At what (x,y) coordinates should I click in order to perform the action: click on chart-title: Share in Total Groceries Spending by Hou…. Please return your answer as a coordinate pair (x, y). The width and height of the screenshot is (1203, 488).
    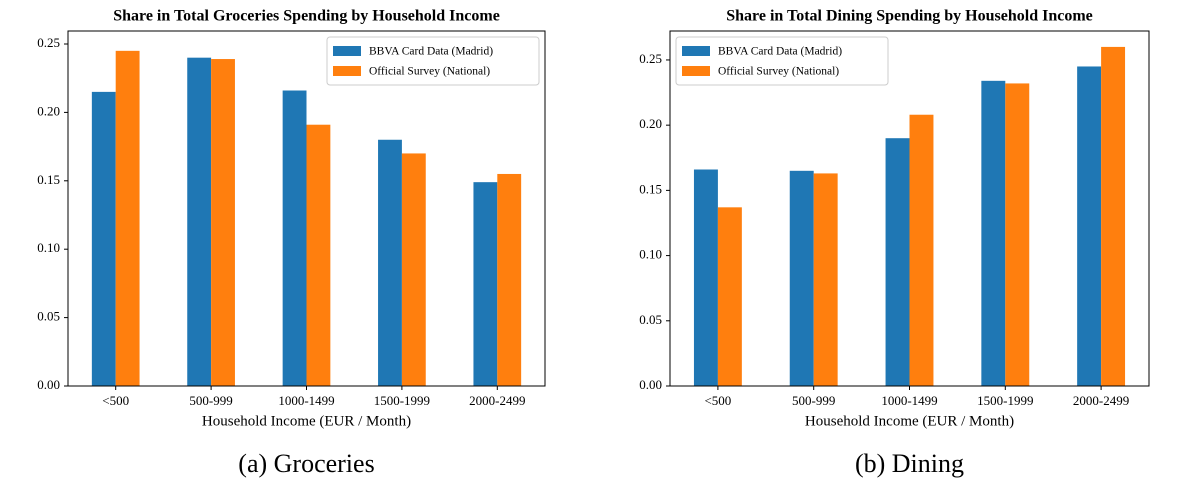
    Looking at the image, I should click on (306, 16).